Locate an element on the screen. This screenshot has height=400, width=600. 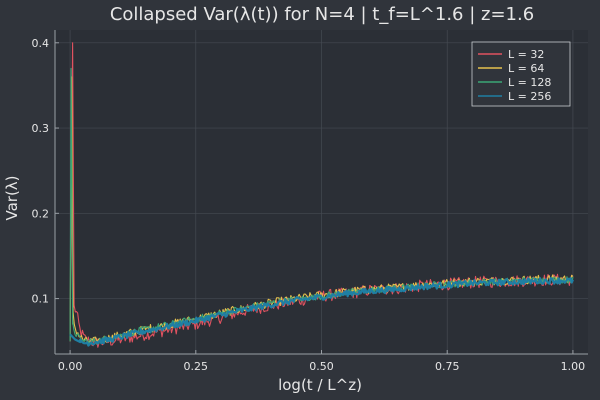
x-tick-label: 1.00 is located at coordinates (573, 366).